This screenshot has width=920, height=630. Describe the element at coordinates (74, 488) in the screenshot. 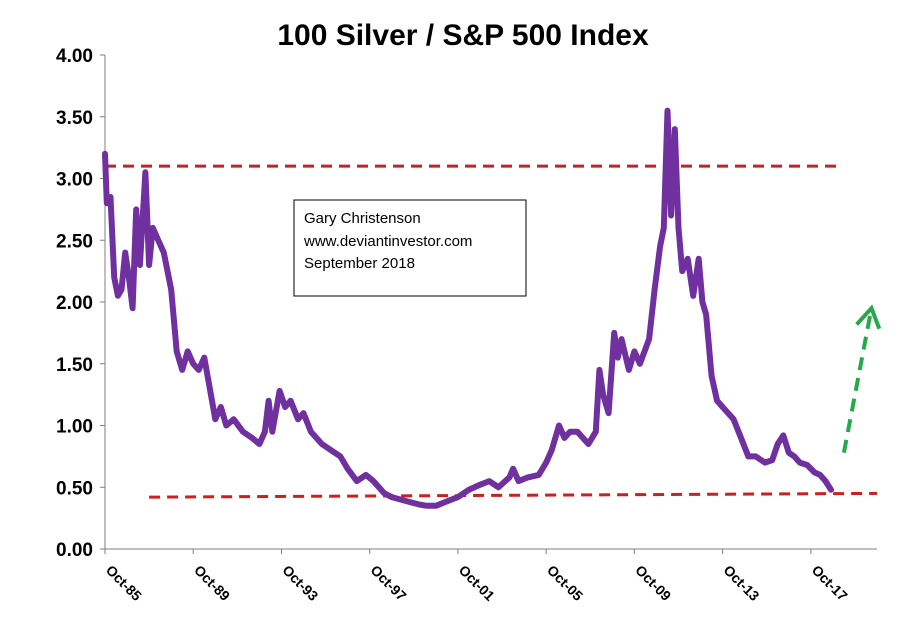

I see `y-tick-label: 0.50` at that location.